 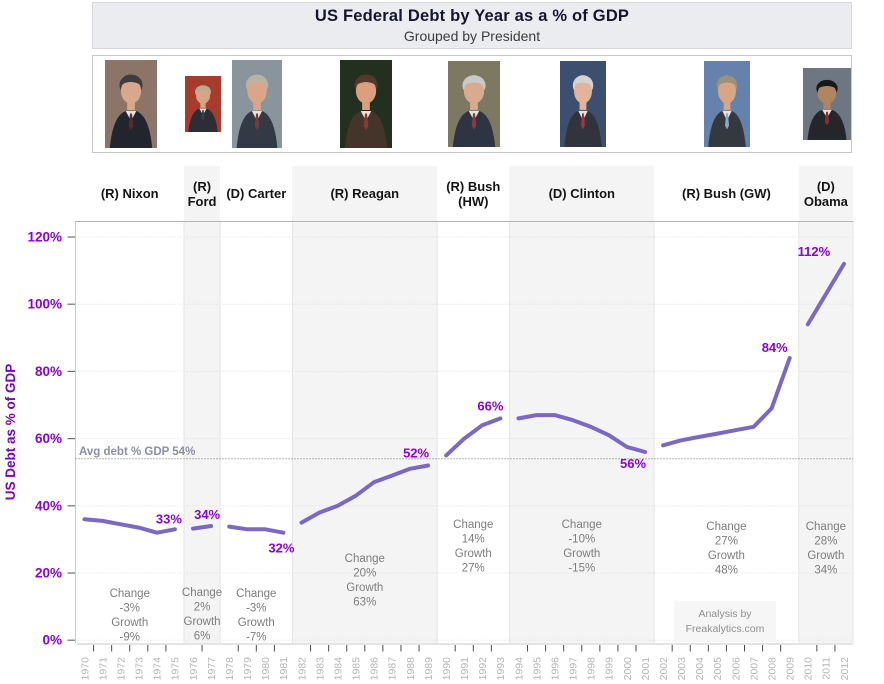 I want to click on president-name-label: (D) Obama, so click(x=825, y=193).